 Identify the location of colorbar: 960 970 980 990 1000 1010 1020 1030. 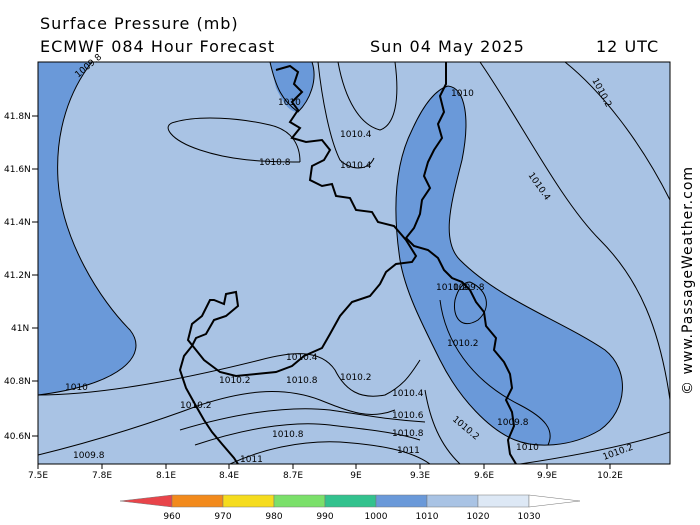
(350, 508).